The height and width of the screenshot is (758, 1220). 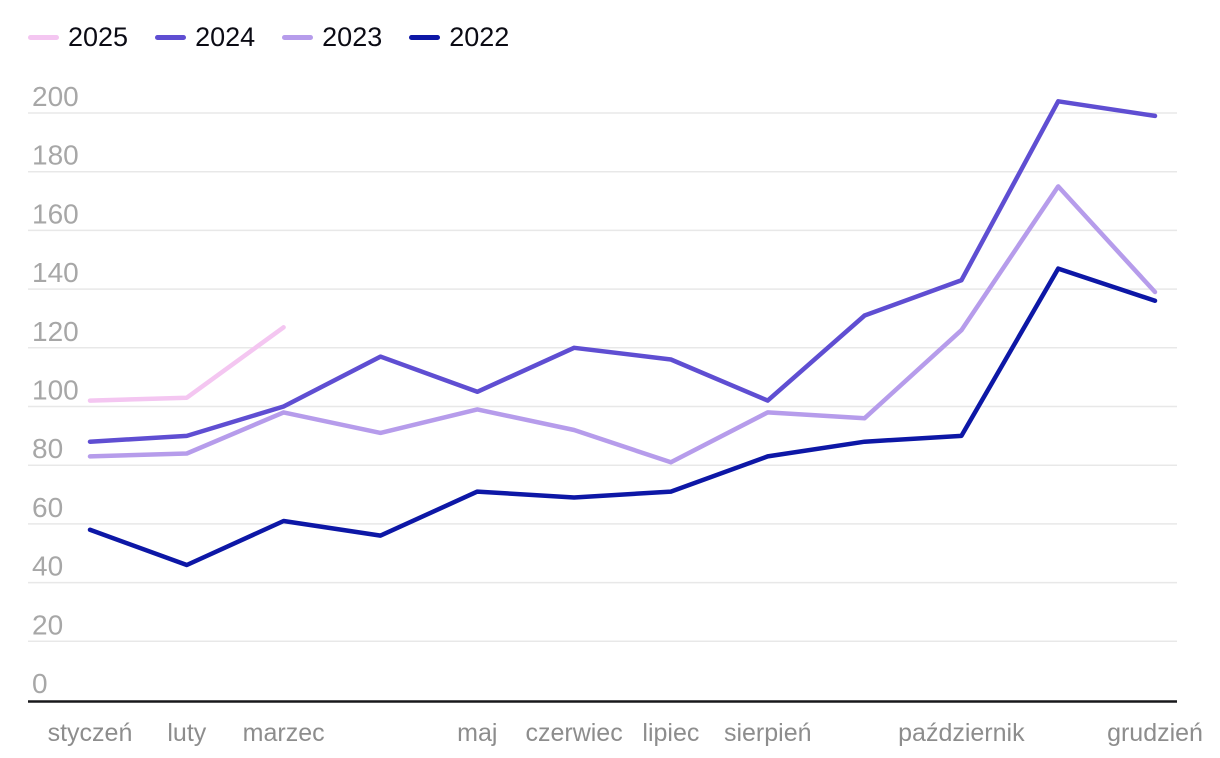 What do you see at coordinates (573, 733) in the screenshot?
I see `x-tick-label-czerwiec: czerwiec` at bounding box center [573, 733].